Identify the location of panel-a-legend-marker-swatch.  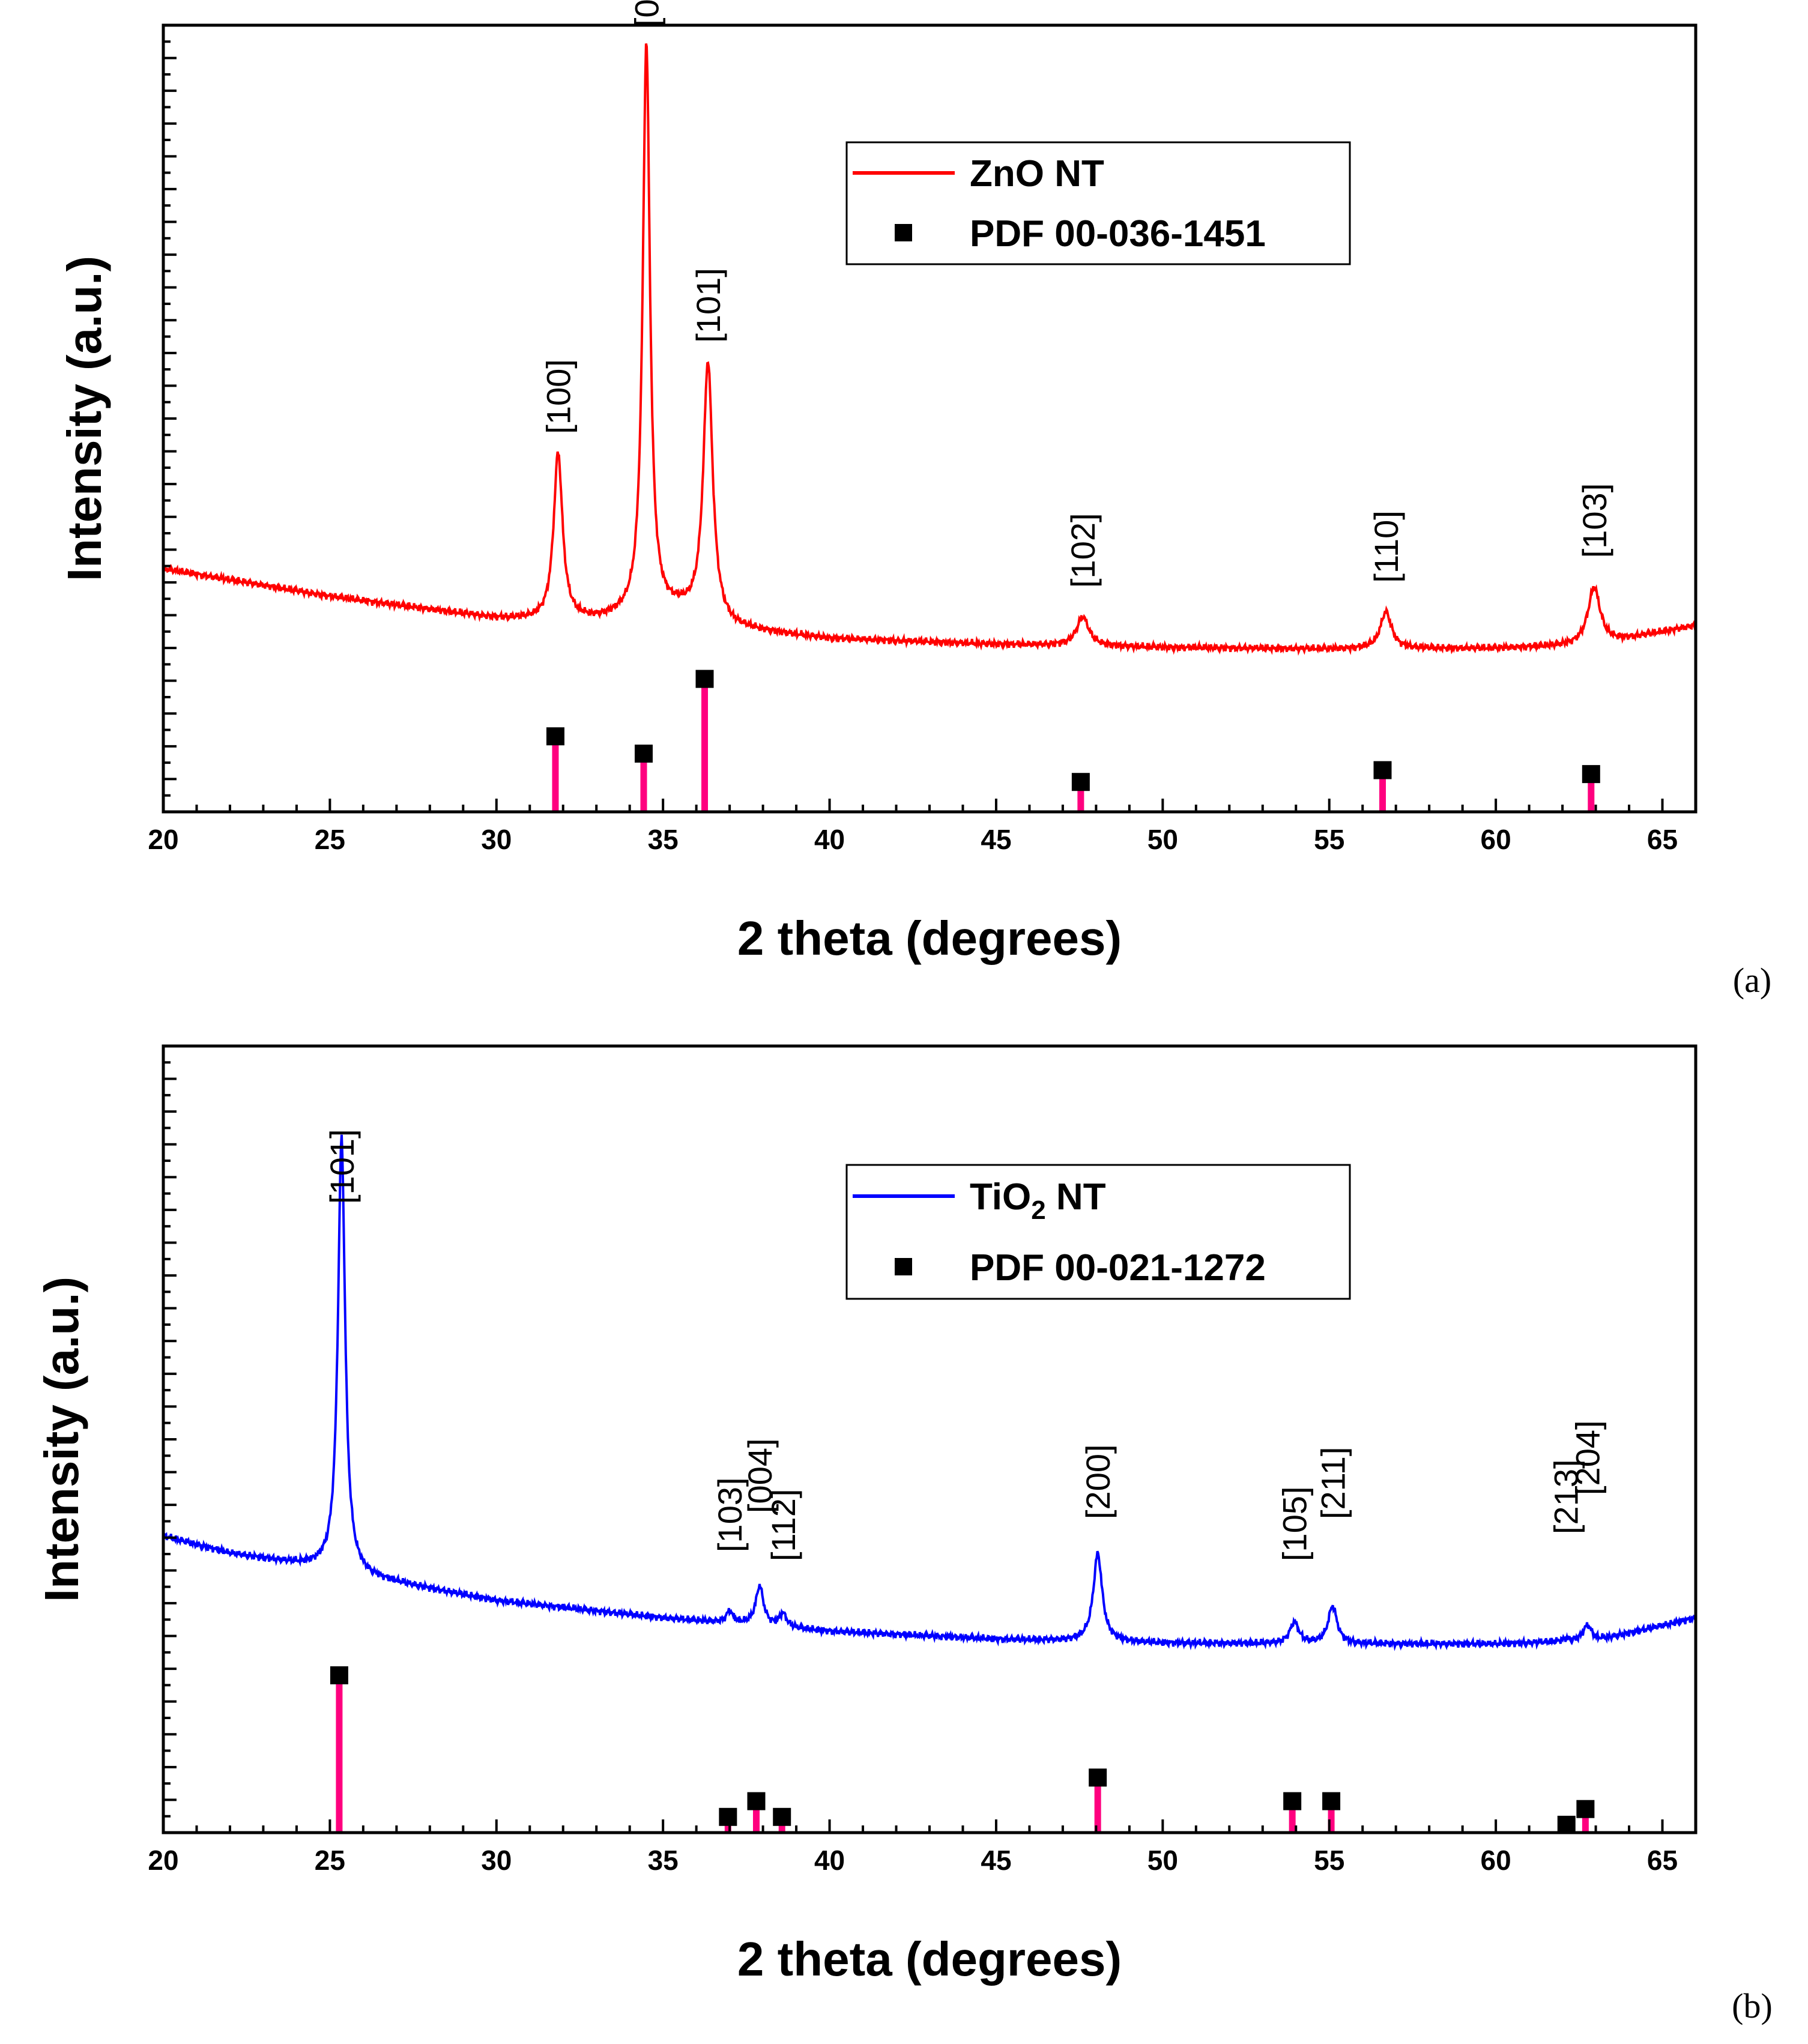
(904, 232).